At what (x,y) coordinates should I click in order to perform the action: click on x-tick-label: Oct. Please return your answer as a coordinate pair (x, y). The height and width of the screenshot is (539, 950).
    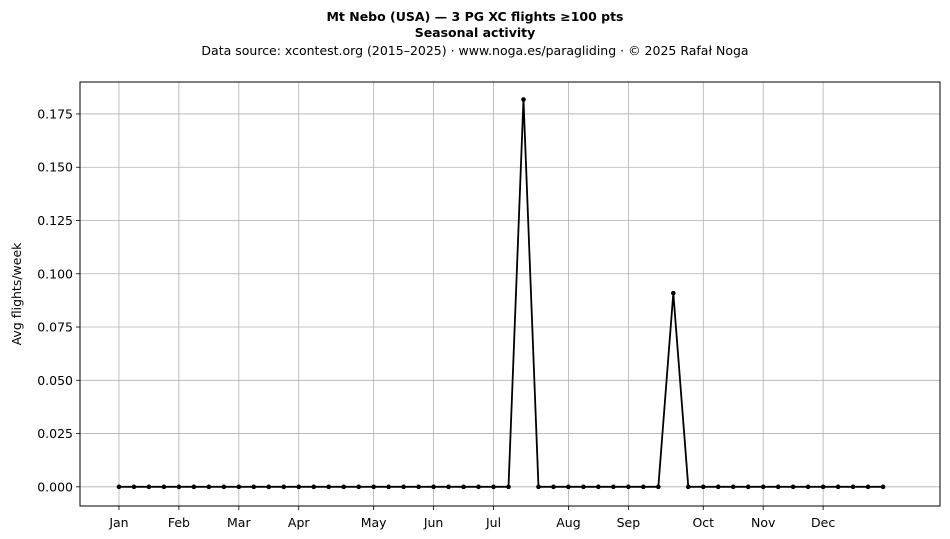
    Looking at the image, I should click on (703, 522).